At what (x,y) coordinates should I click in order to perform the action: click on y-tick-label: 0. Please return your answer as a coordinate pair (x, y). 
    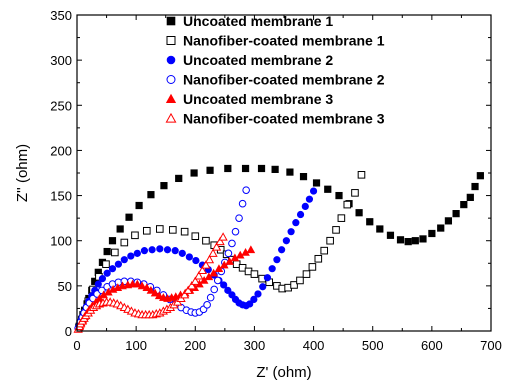
    Looking at the image, I should click on (68, 331).